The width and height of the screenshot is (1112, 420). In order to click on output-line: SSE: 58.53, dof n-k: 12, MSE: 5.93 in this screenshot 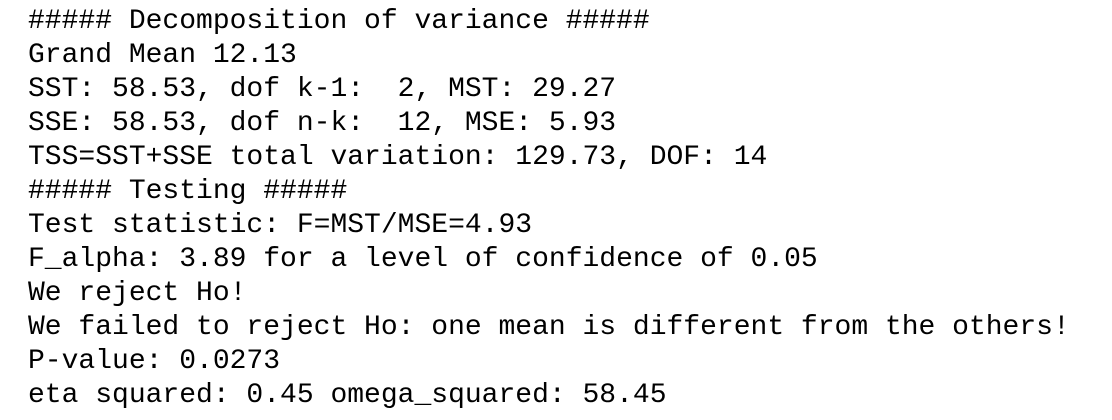, I will do `click(322, 123)`.